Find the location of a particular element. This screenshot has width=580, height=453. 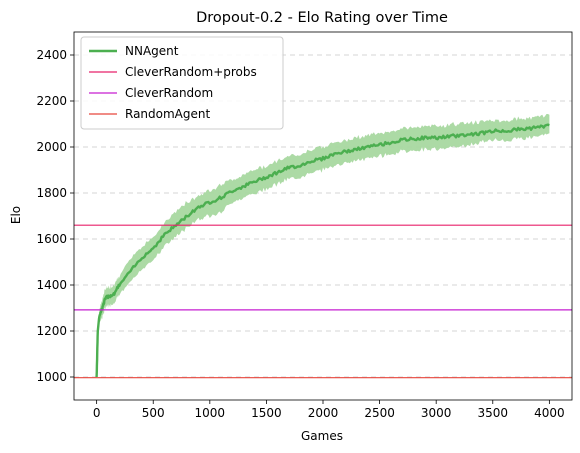

y-axis: 1000 1200 1400 1600 1800 2000 2200 2400 is located at coordinates (55, 216).